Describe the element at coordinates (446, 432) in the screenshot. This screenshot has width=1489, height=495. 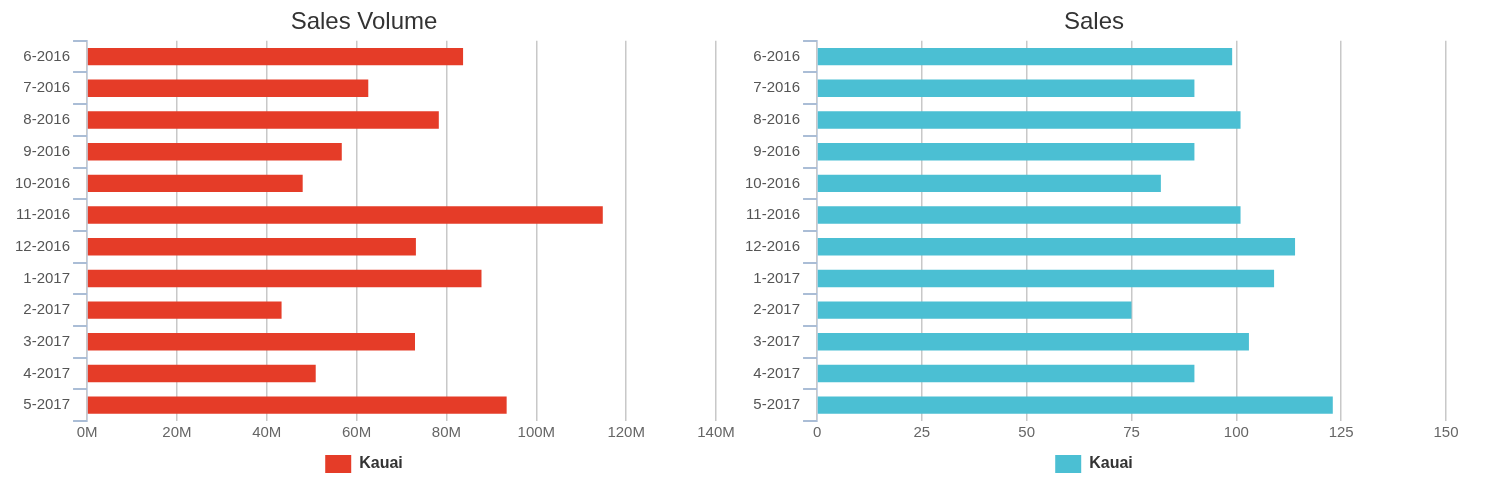
I see `x-tick-label: 80M` at that location.